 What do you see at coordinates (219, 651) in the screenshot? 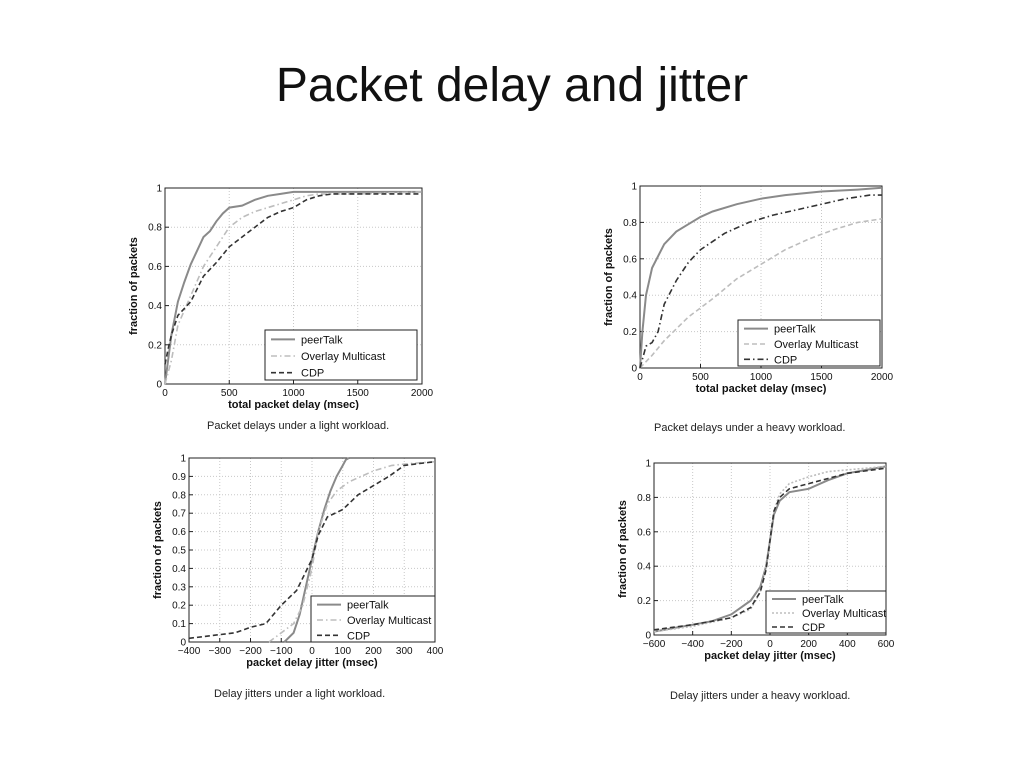
I see `x-tick-label: −300` at bounding box center [219, 651].